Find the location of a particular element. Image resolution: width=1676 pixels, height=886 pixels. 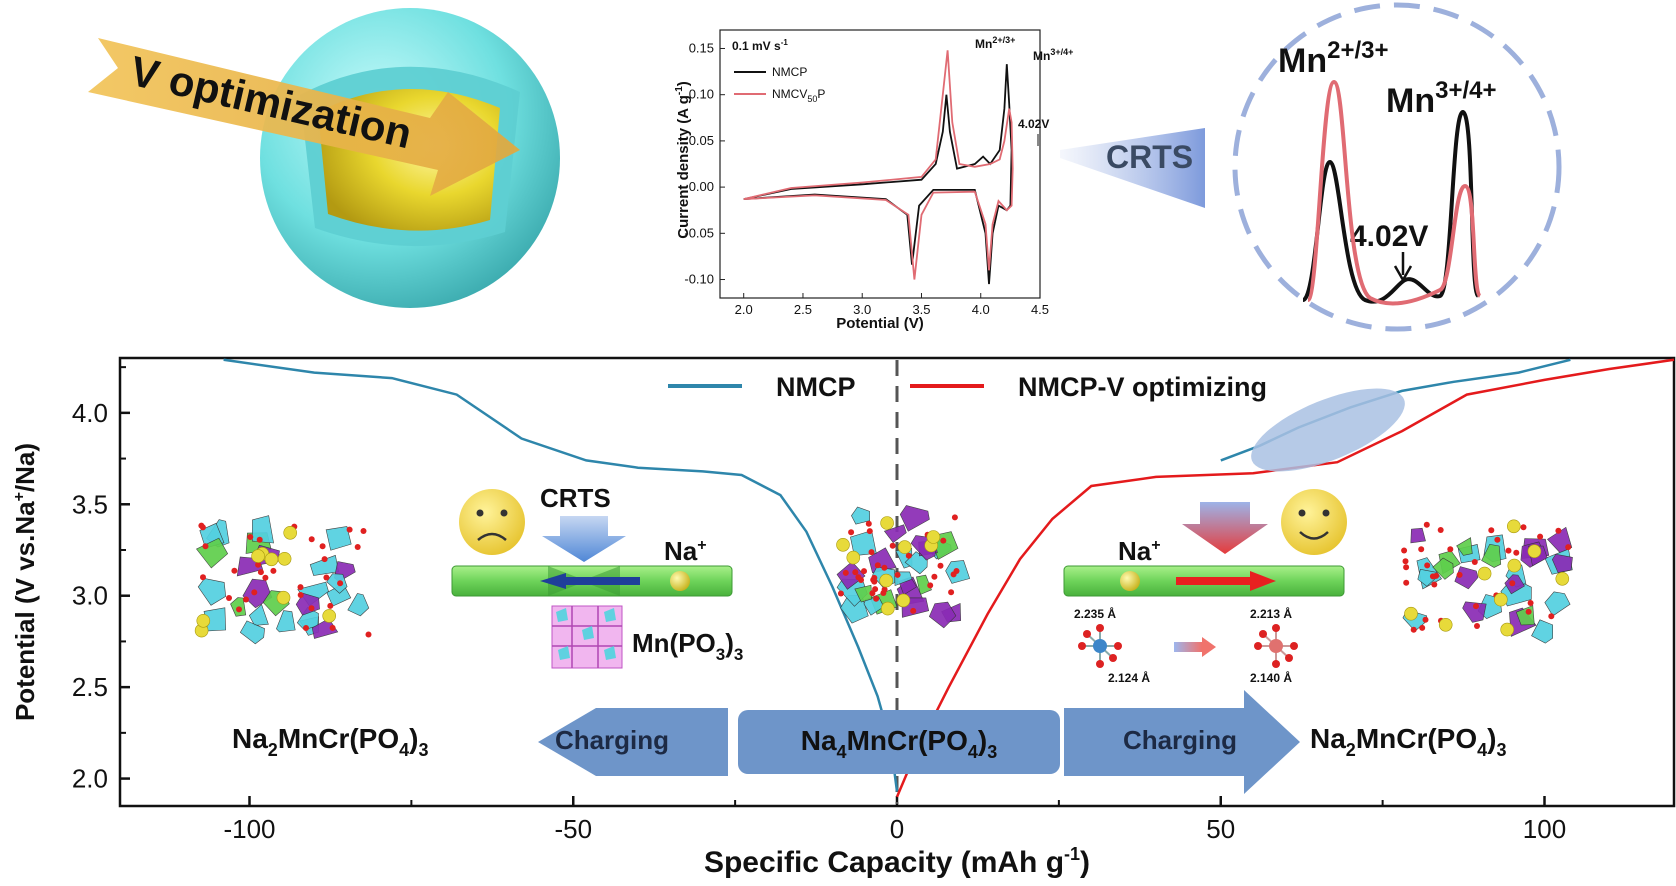

crystal-structure-left is located at coordinates (283, 580).